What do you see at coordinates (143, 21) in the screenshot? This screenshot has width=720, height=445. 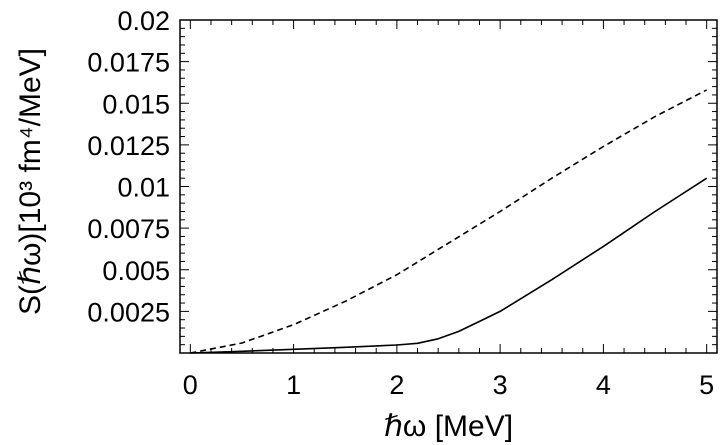 I see `y-tick-label: 0.02` at bounding box center [143, 21].